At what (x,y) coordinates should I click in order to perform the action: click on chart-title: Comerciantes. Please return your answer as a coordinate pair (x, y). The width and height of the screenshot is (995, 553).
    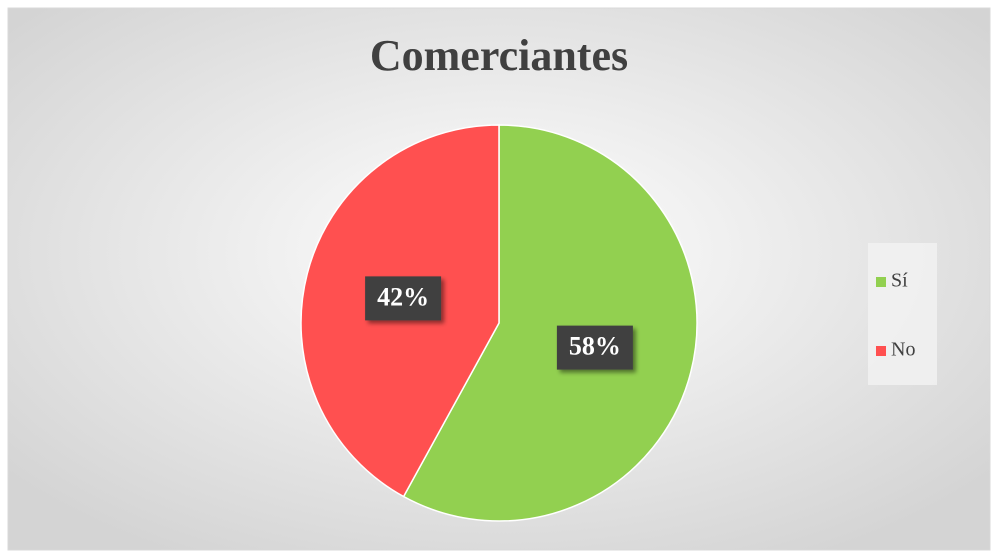
    Looking at the image, I should click on (499, 55).